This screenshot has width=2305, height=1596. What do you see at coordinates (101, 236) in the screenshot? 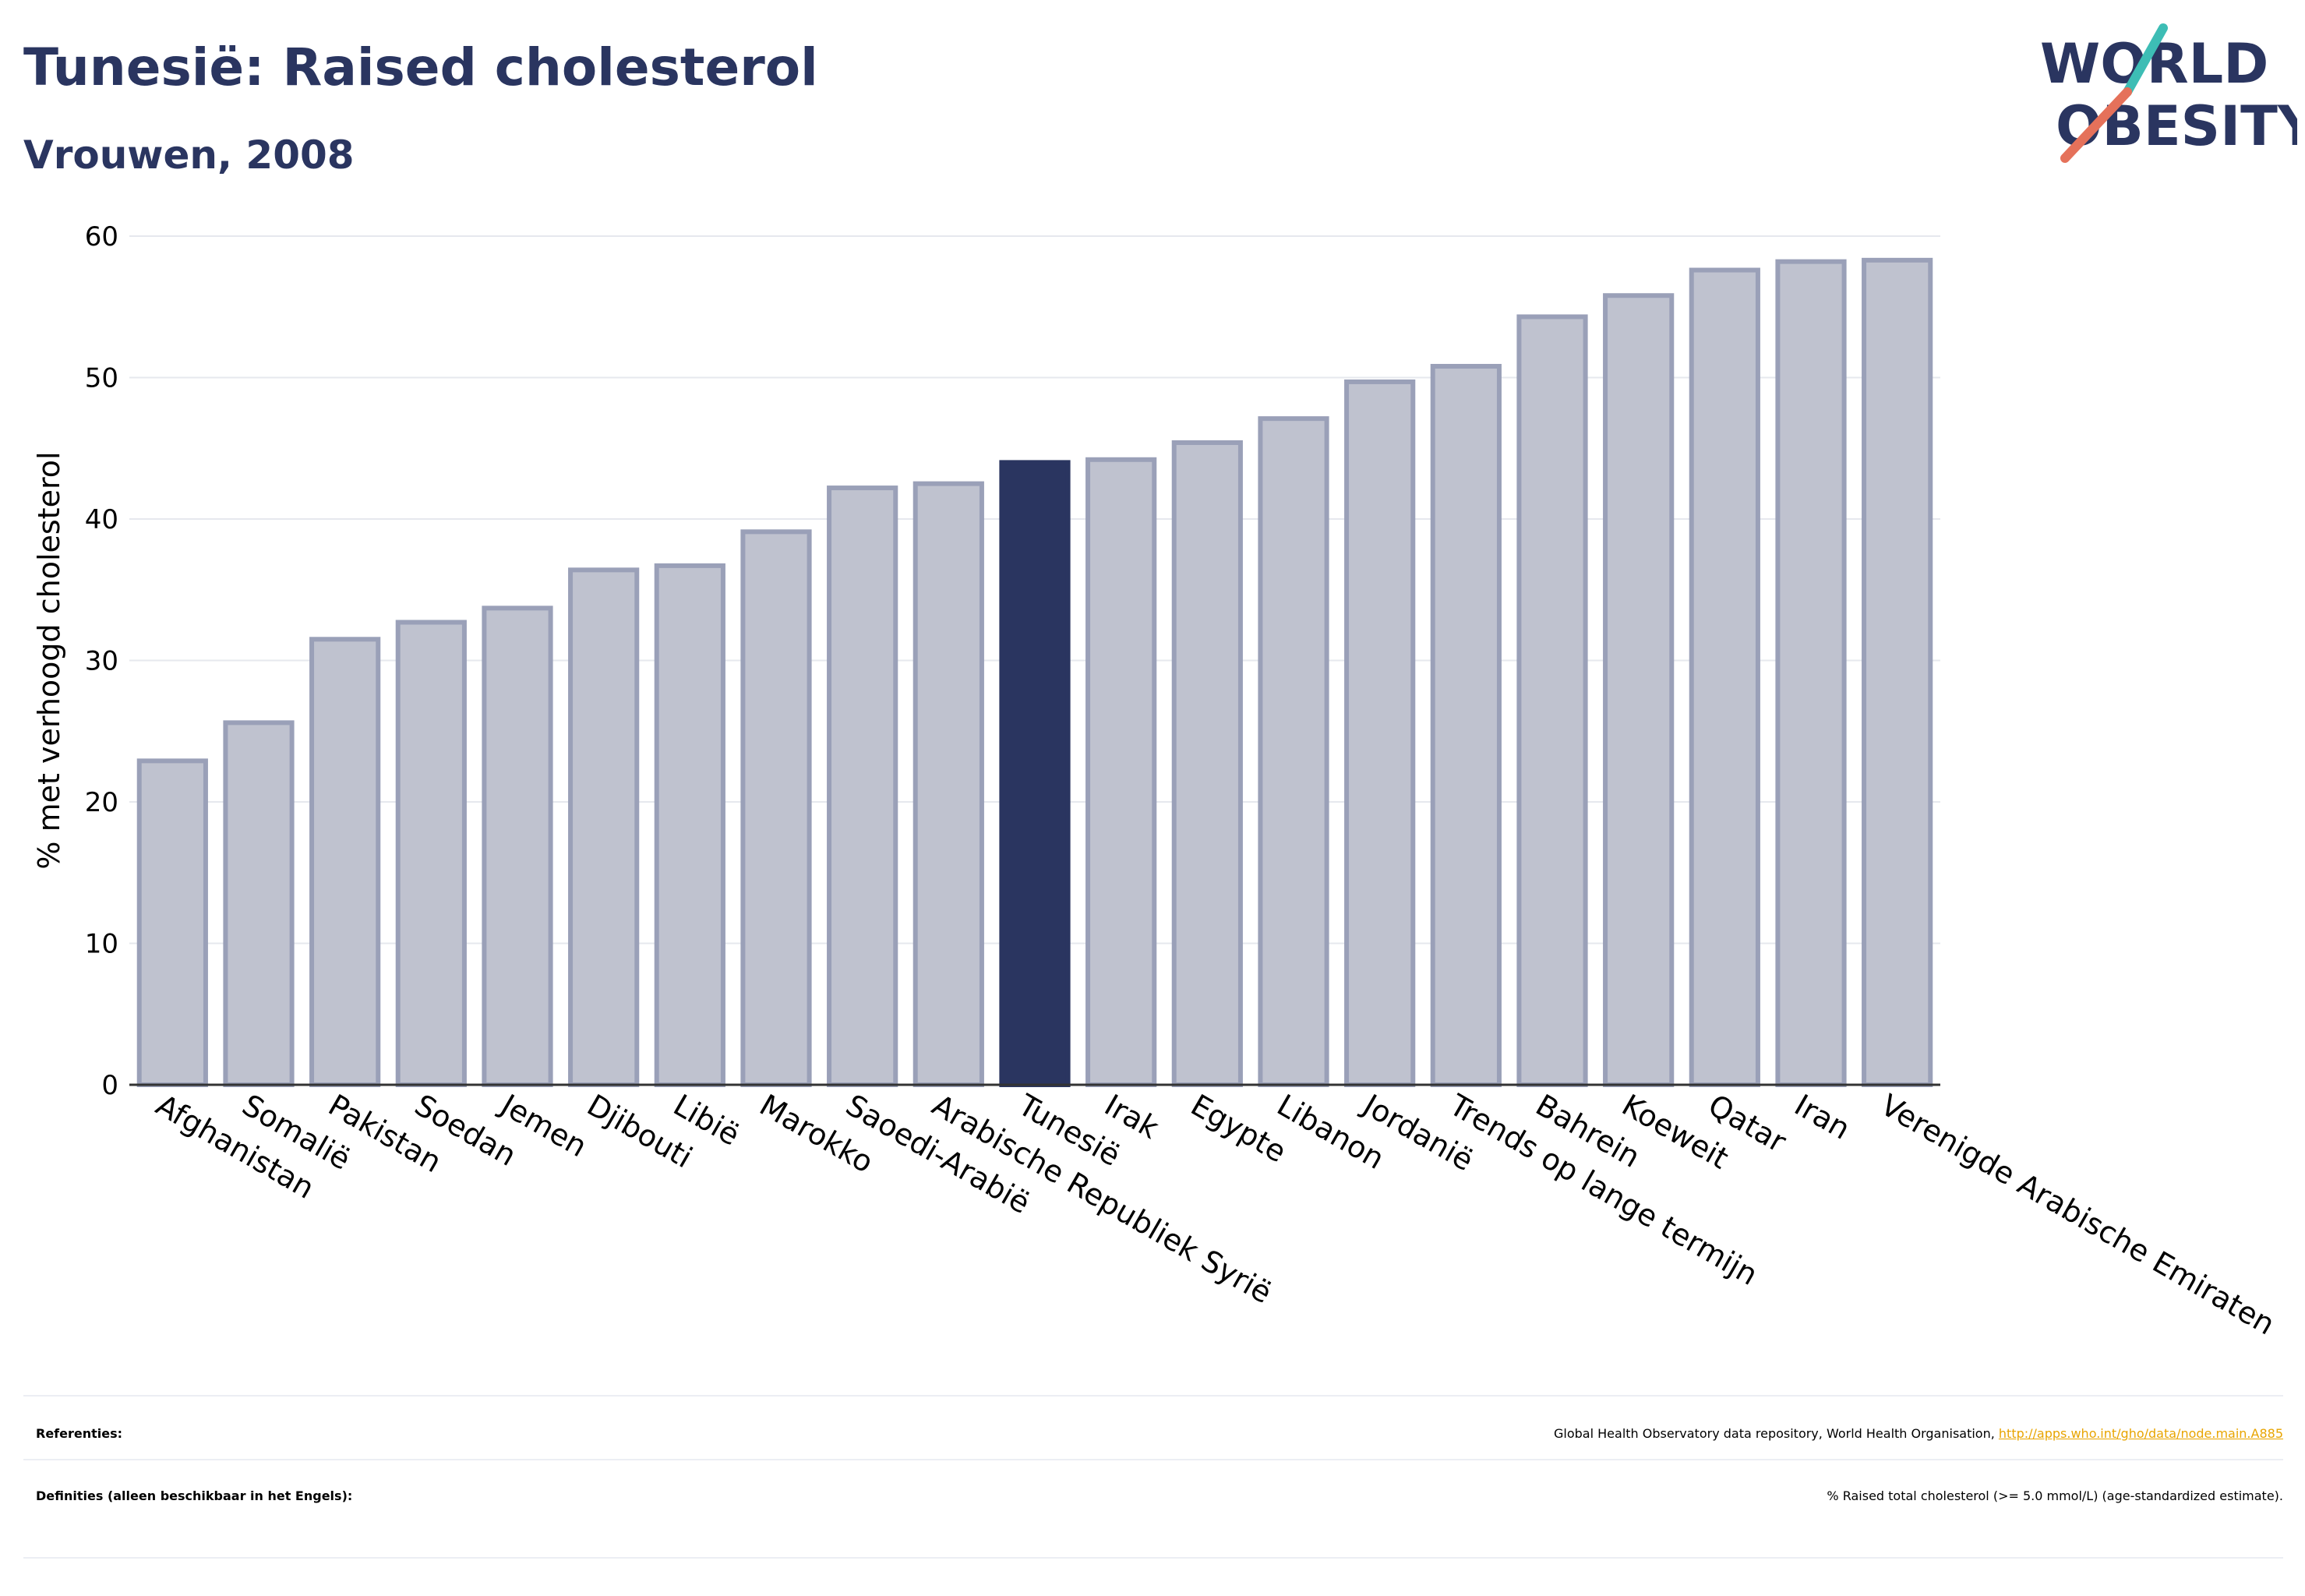
I see `y-tick-label: 60` at bounding box center [101, 236].